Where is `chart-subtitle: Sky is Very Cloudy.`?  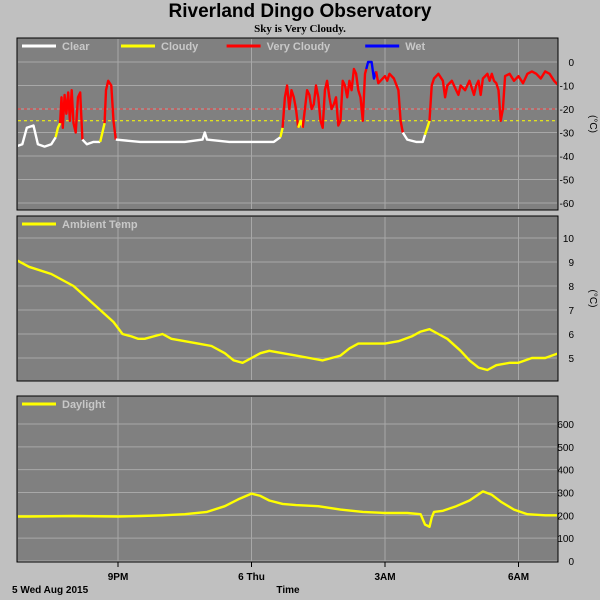 chart-subtitle: Sky is Very Cloudy. is located at coordinates (300, 29).